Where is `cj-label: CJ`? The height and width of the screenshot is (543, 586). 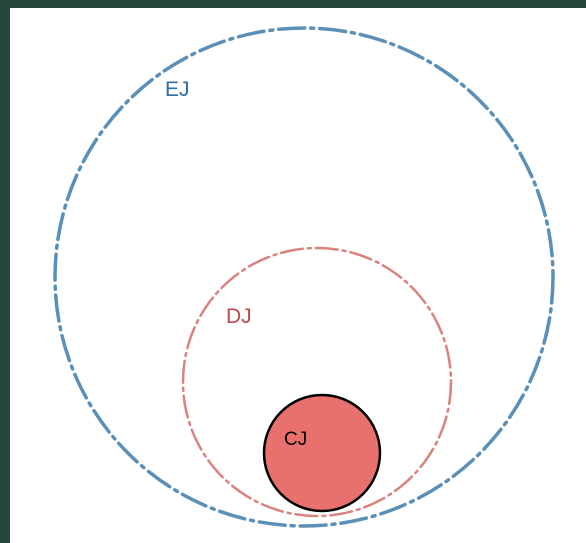 cj-label: CJ is located at coordinates (295, 439).